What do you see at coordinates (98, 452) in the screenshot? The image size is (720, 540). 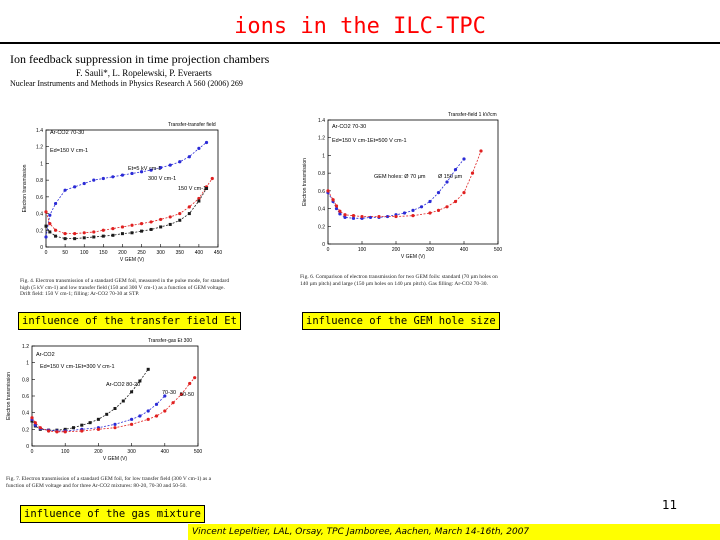 I see `x-tick-label: 200` at bounding box center [98, 452].